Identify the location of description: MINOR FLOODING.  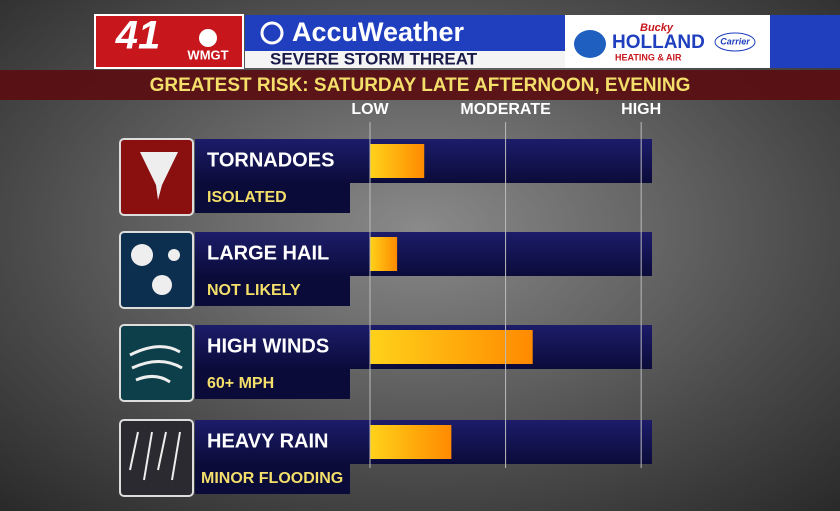
(272, 478).